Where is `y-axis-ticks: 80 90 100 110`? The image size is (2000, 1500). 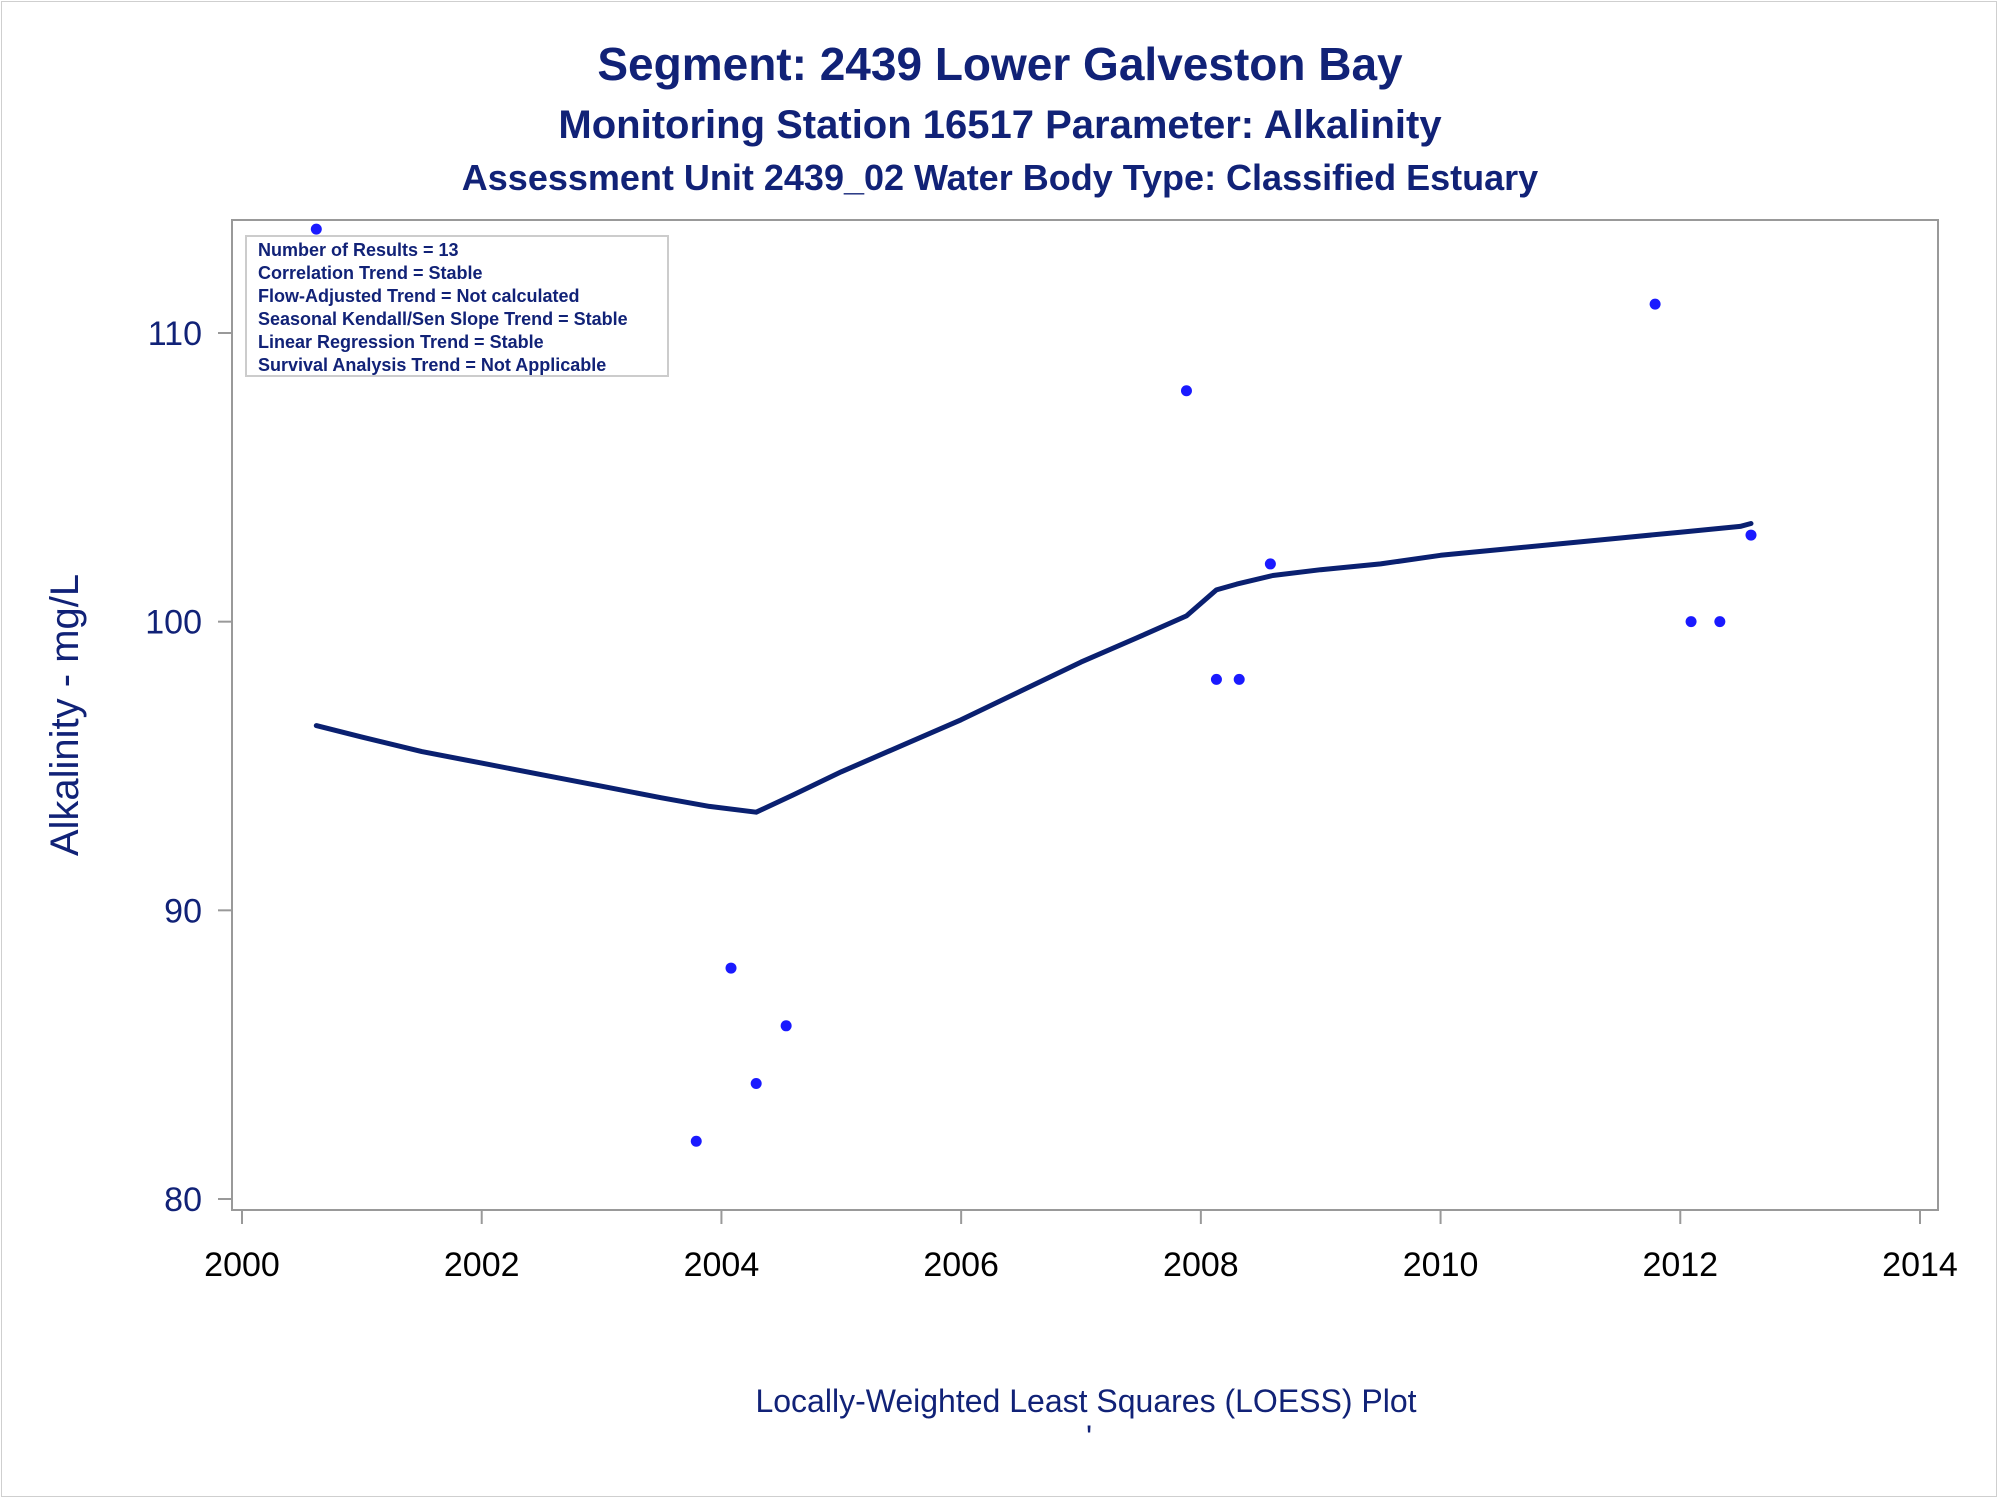 y-axis-ticks: 80 90 100 110 is located at coordinates (188, 767).